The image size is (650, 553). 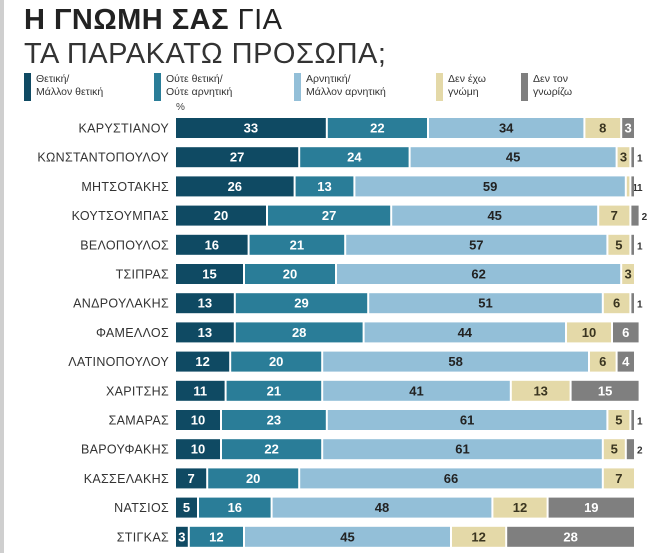 What do you see at coordinates (626, 361) in the screenshot?
I see `data-label: 4` at bounding box center [626, 361].